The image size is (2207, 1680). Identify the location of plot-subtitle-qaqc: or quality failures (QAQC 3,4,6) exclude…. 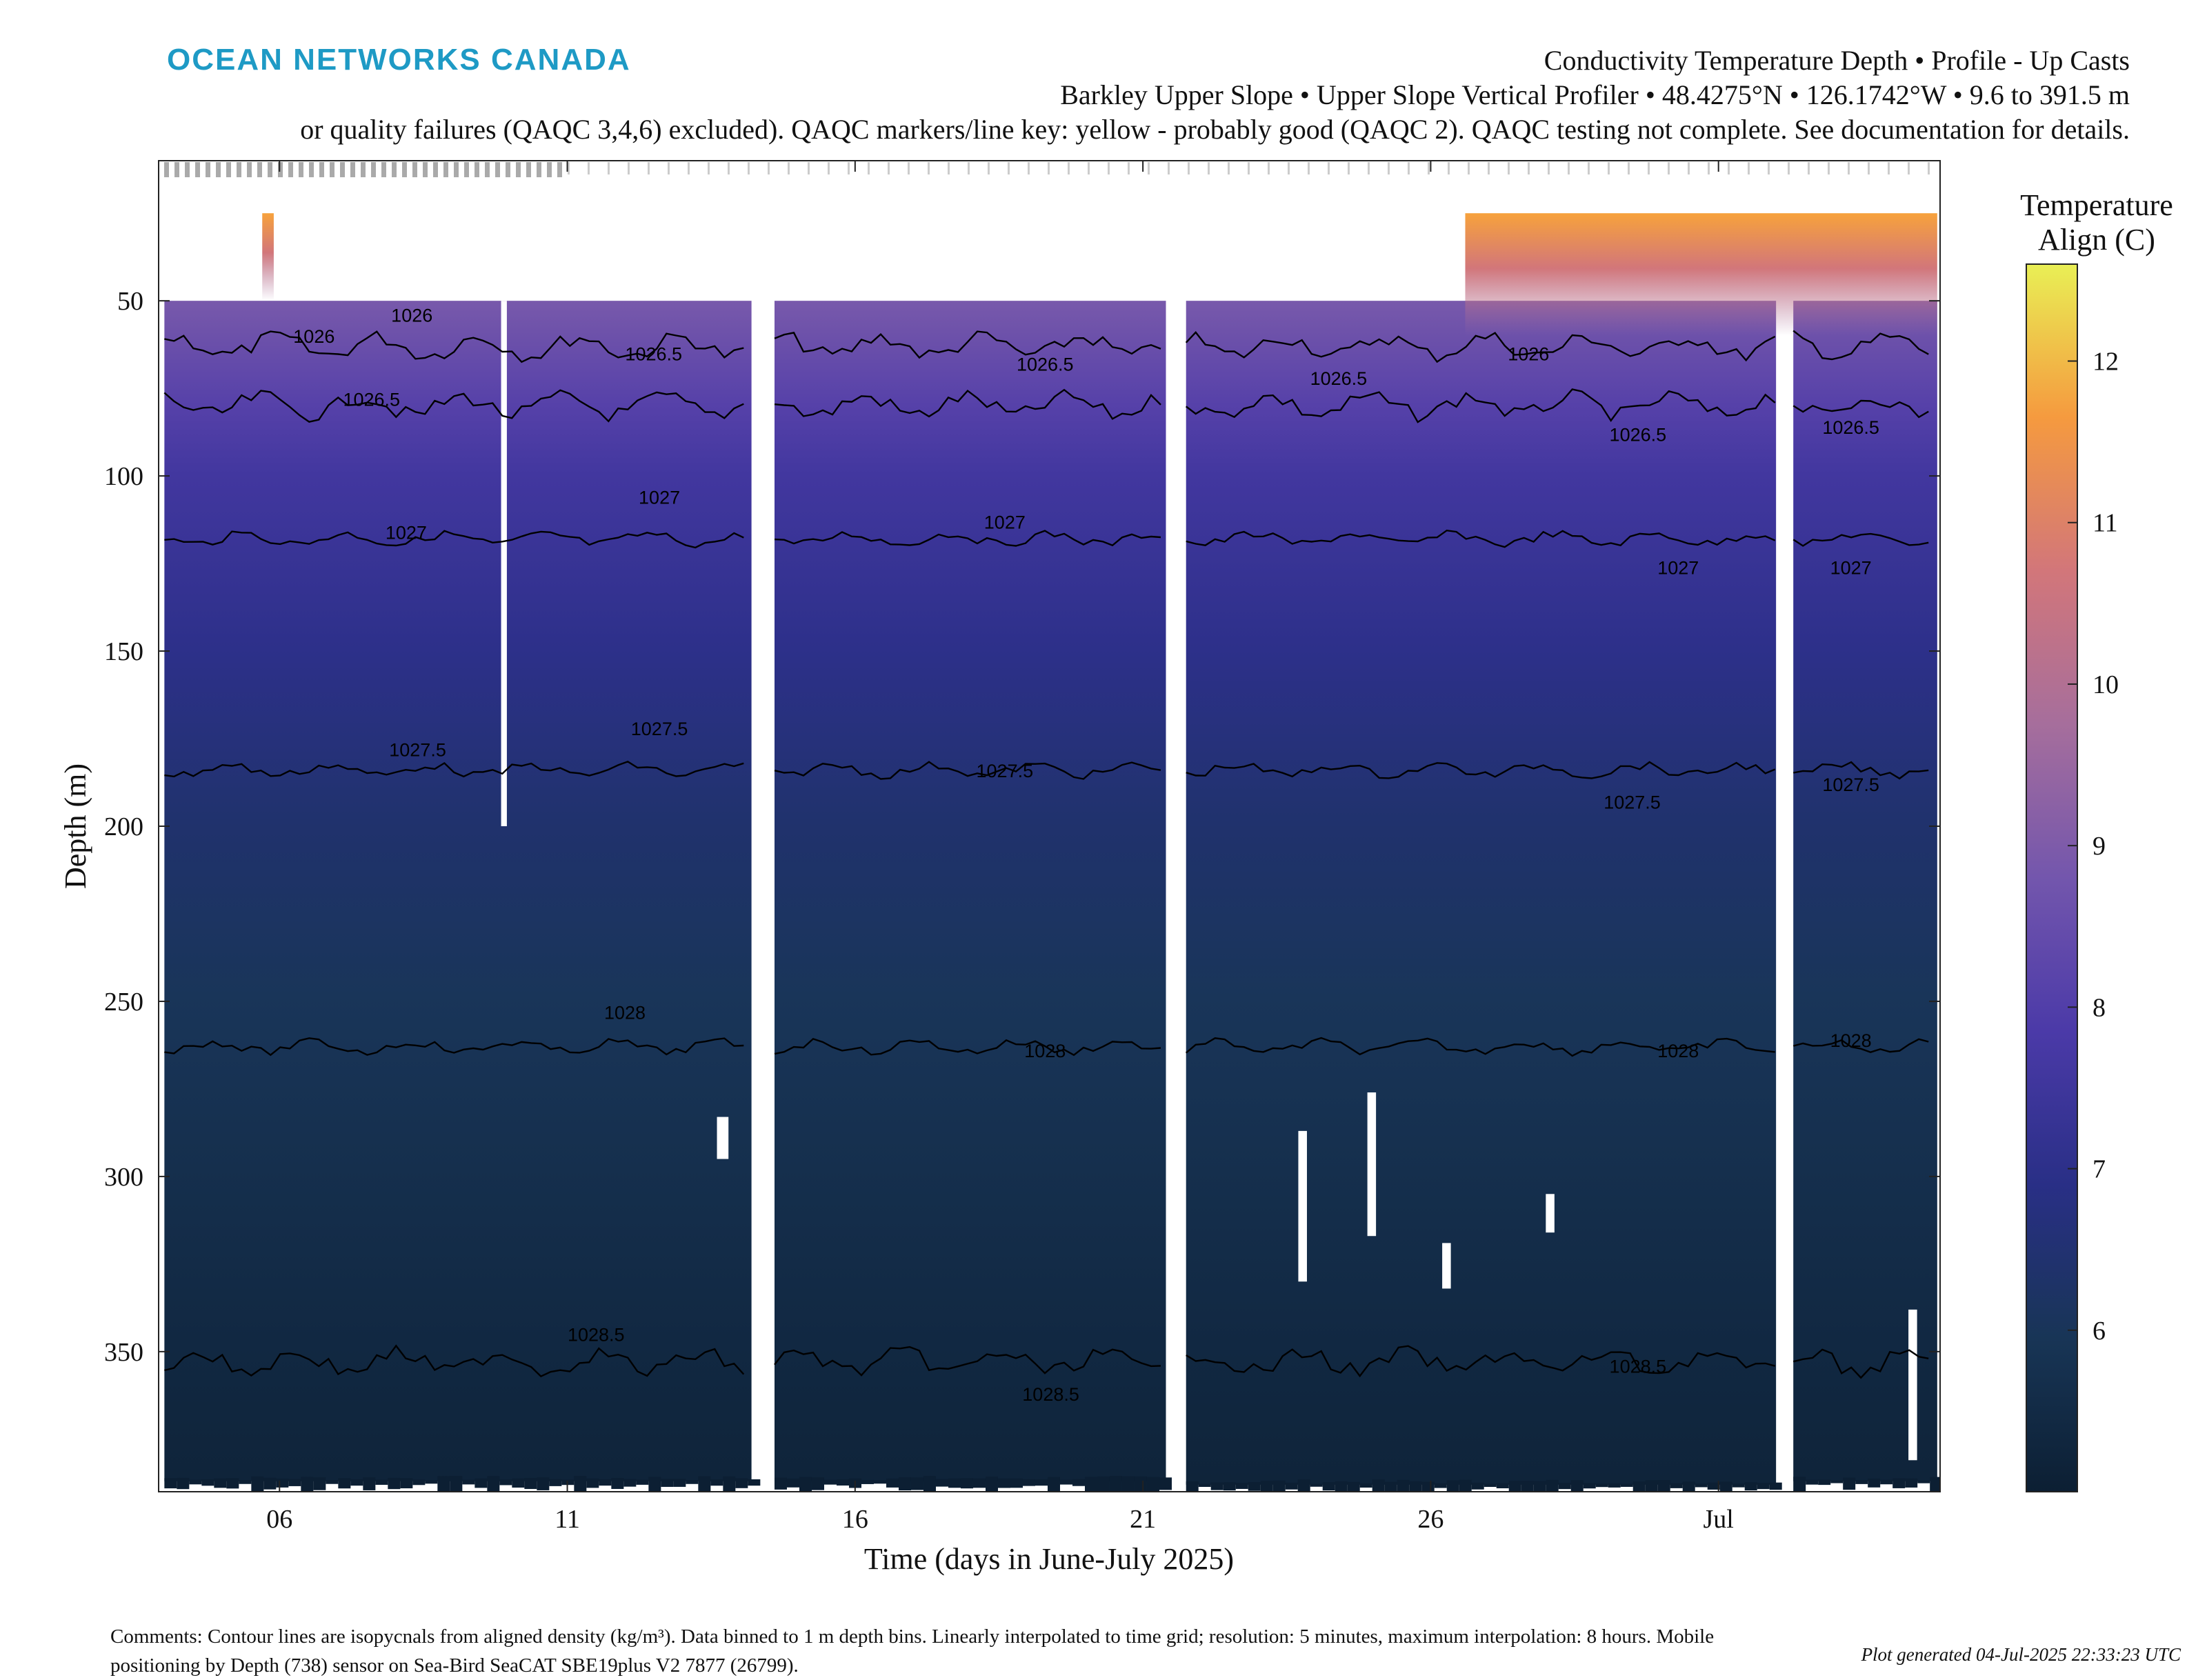
(1215, 129).